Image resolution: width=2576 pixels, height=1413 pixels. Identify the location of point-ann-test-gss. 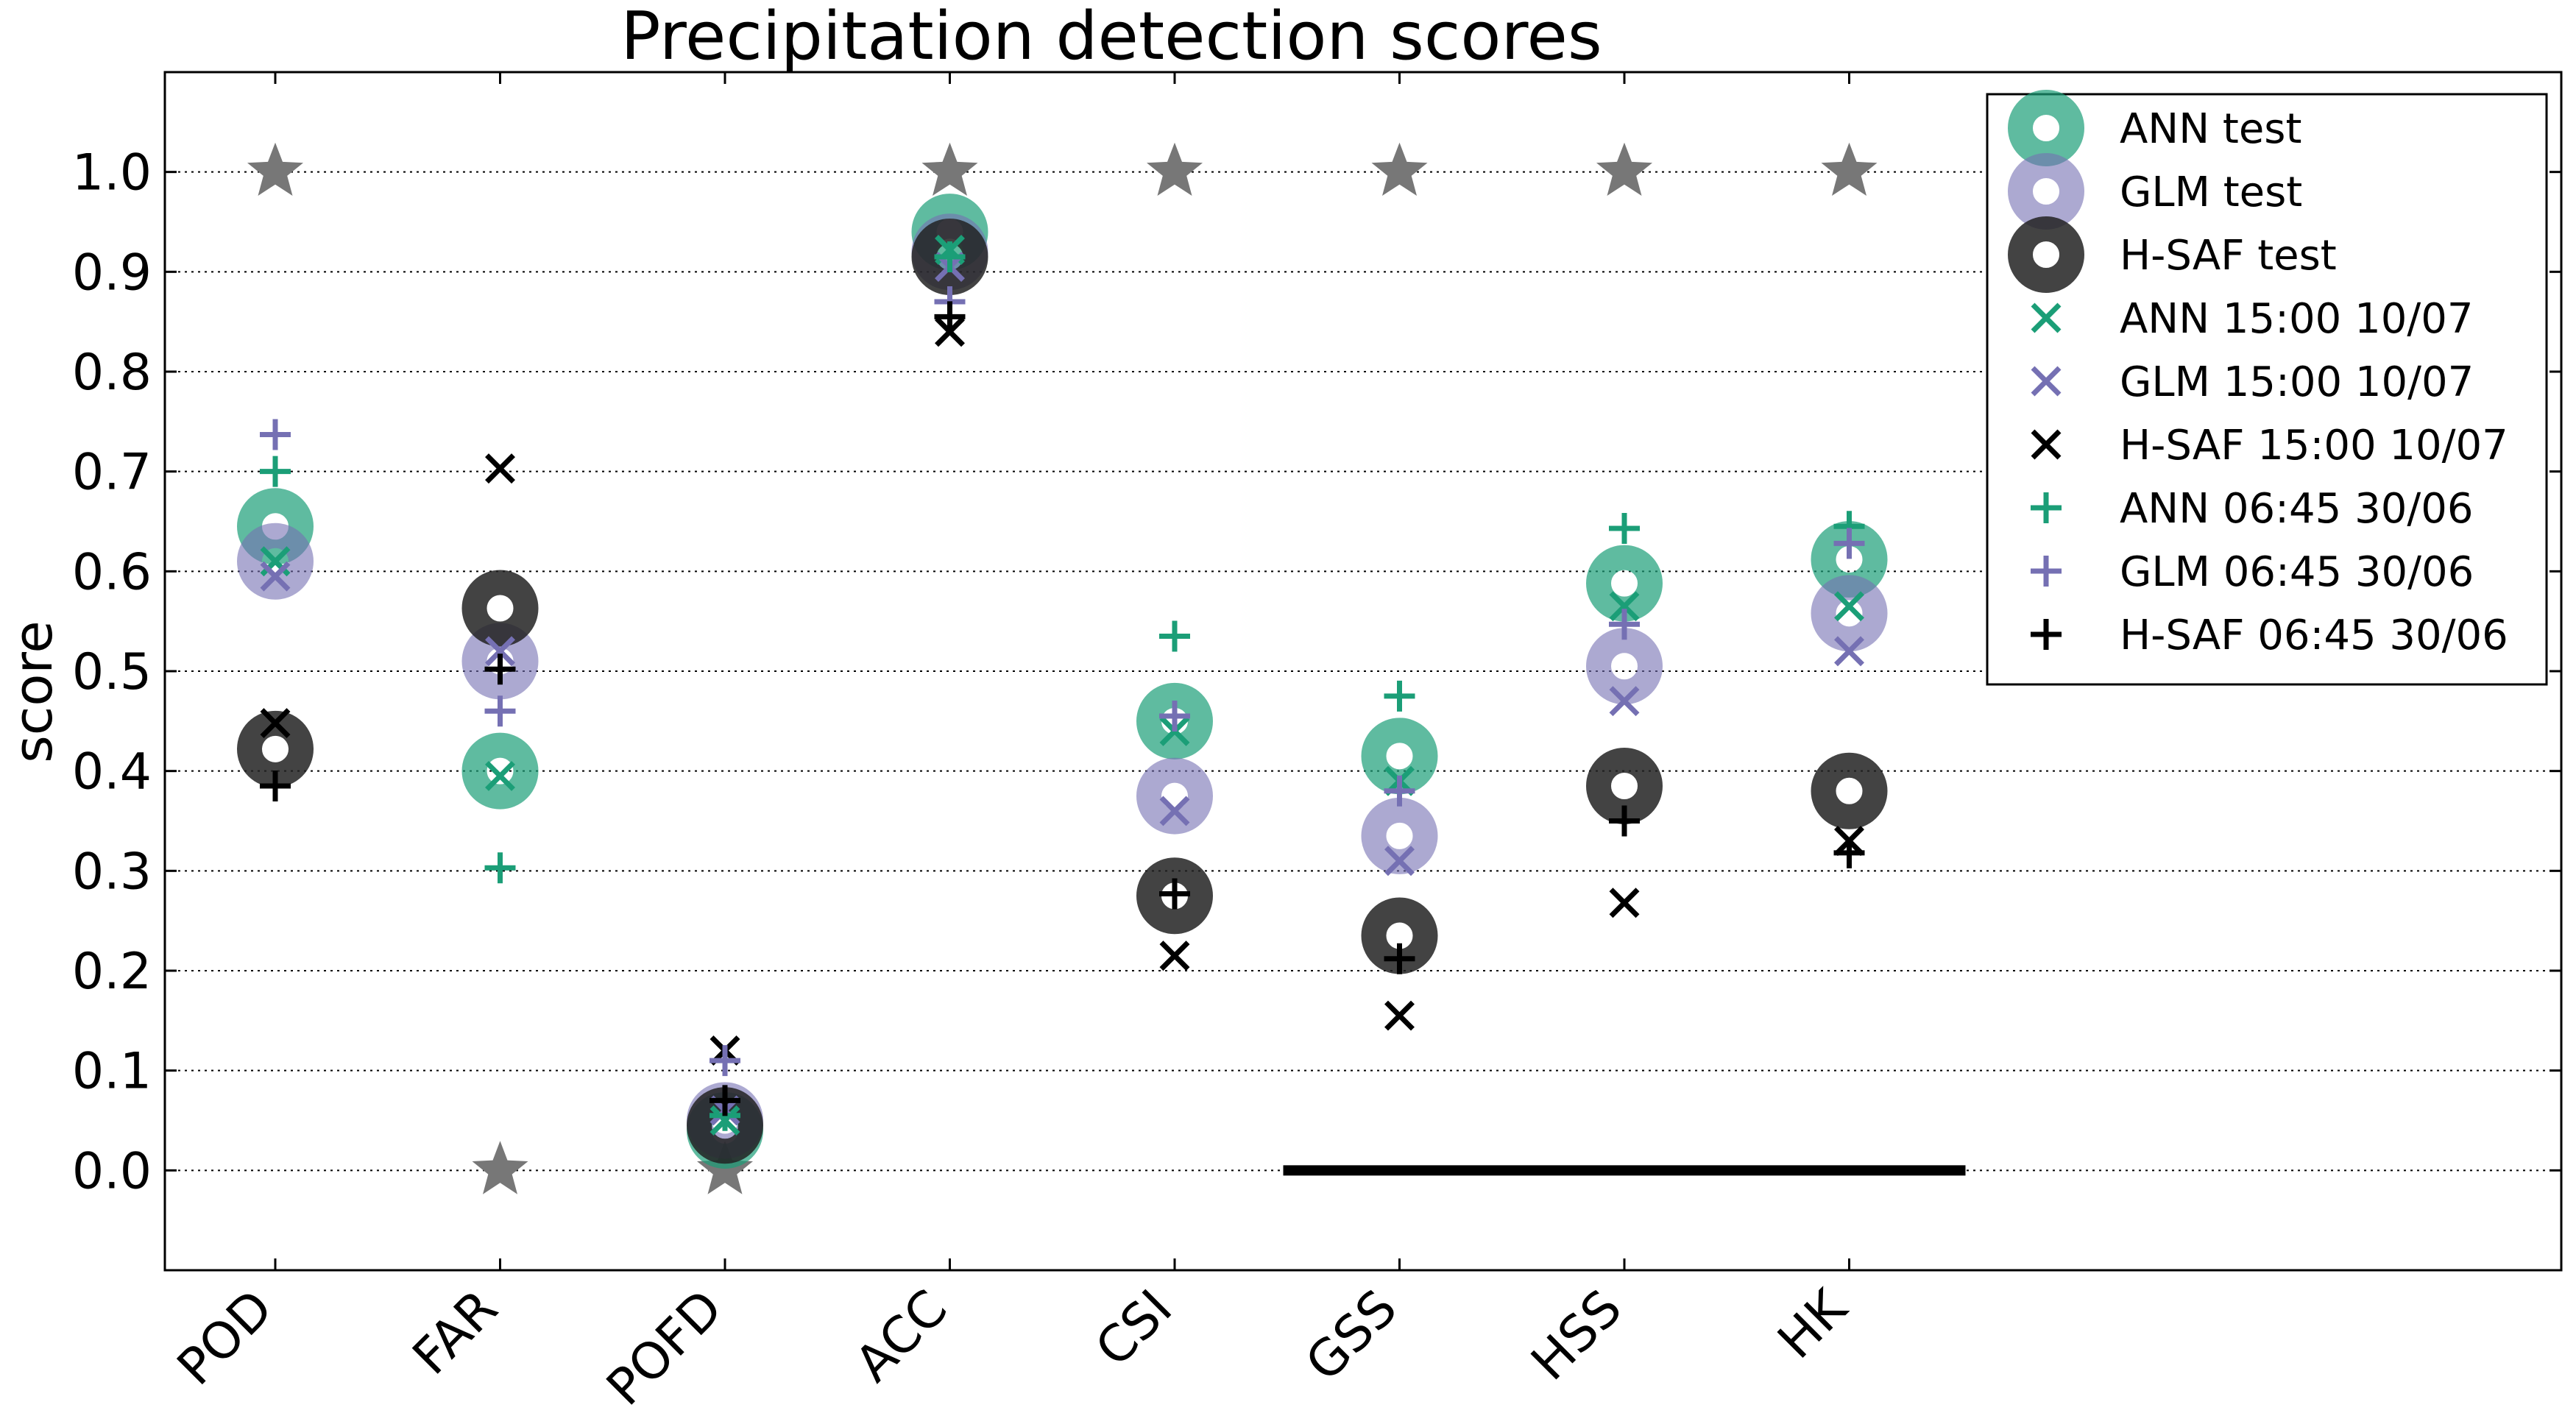
(1399, 756).